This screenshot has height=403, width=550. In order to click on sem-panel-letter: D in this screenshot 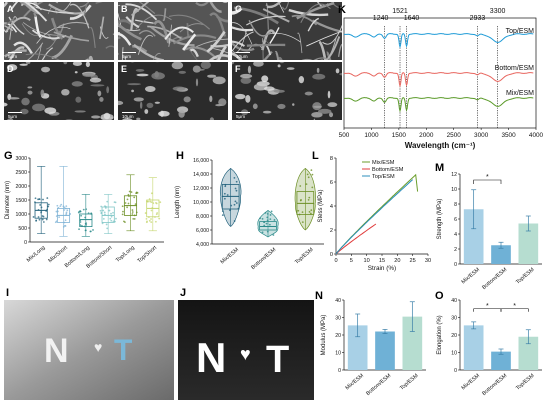, I will do `click(10, 69)`.